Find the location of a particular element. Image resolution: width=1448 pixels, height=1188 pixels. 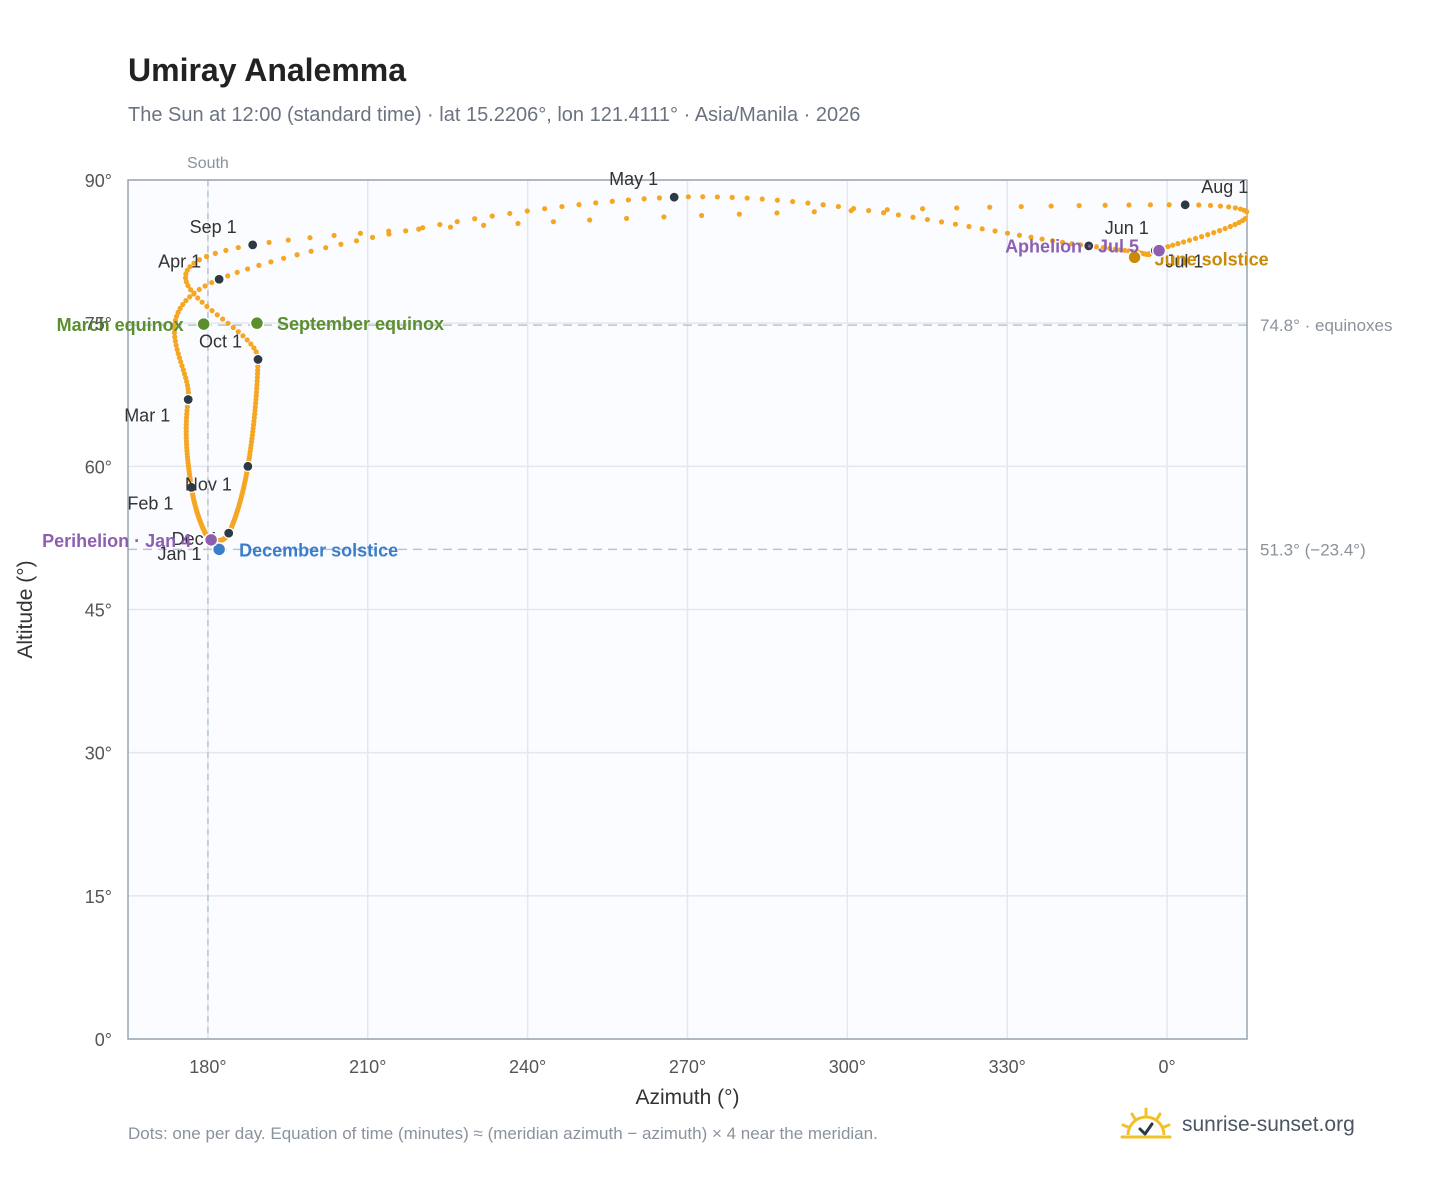

month-label: Feb 1 is located at coordinates (150, 503).